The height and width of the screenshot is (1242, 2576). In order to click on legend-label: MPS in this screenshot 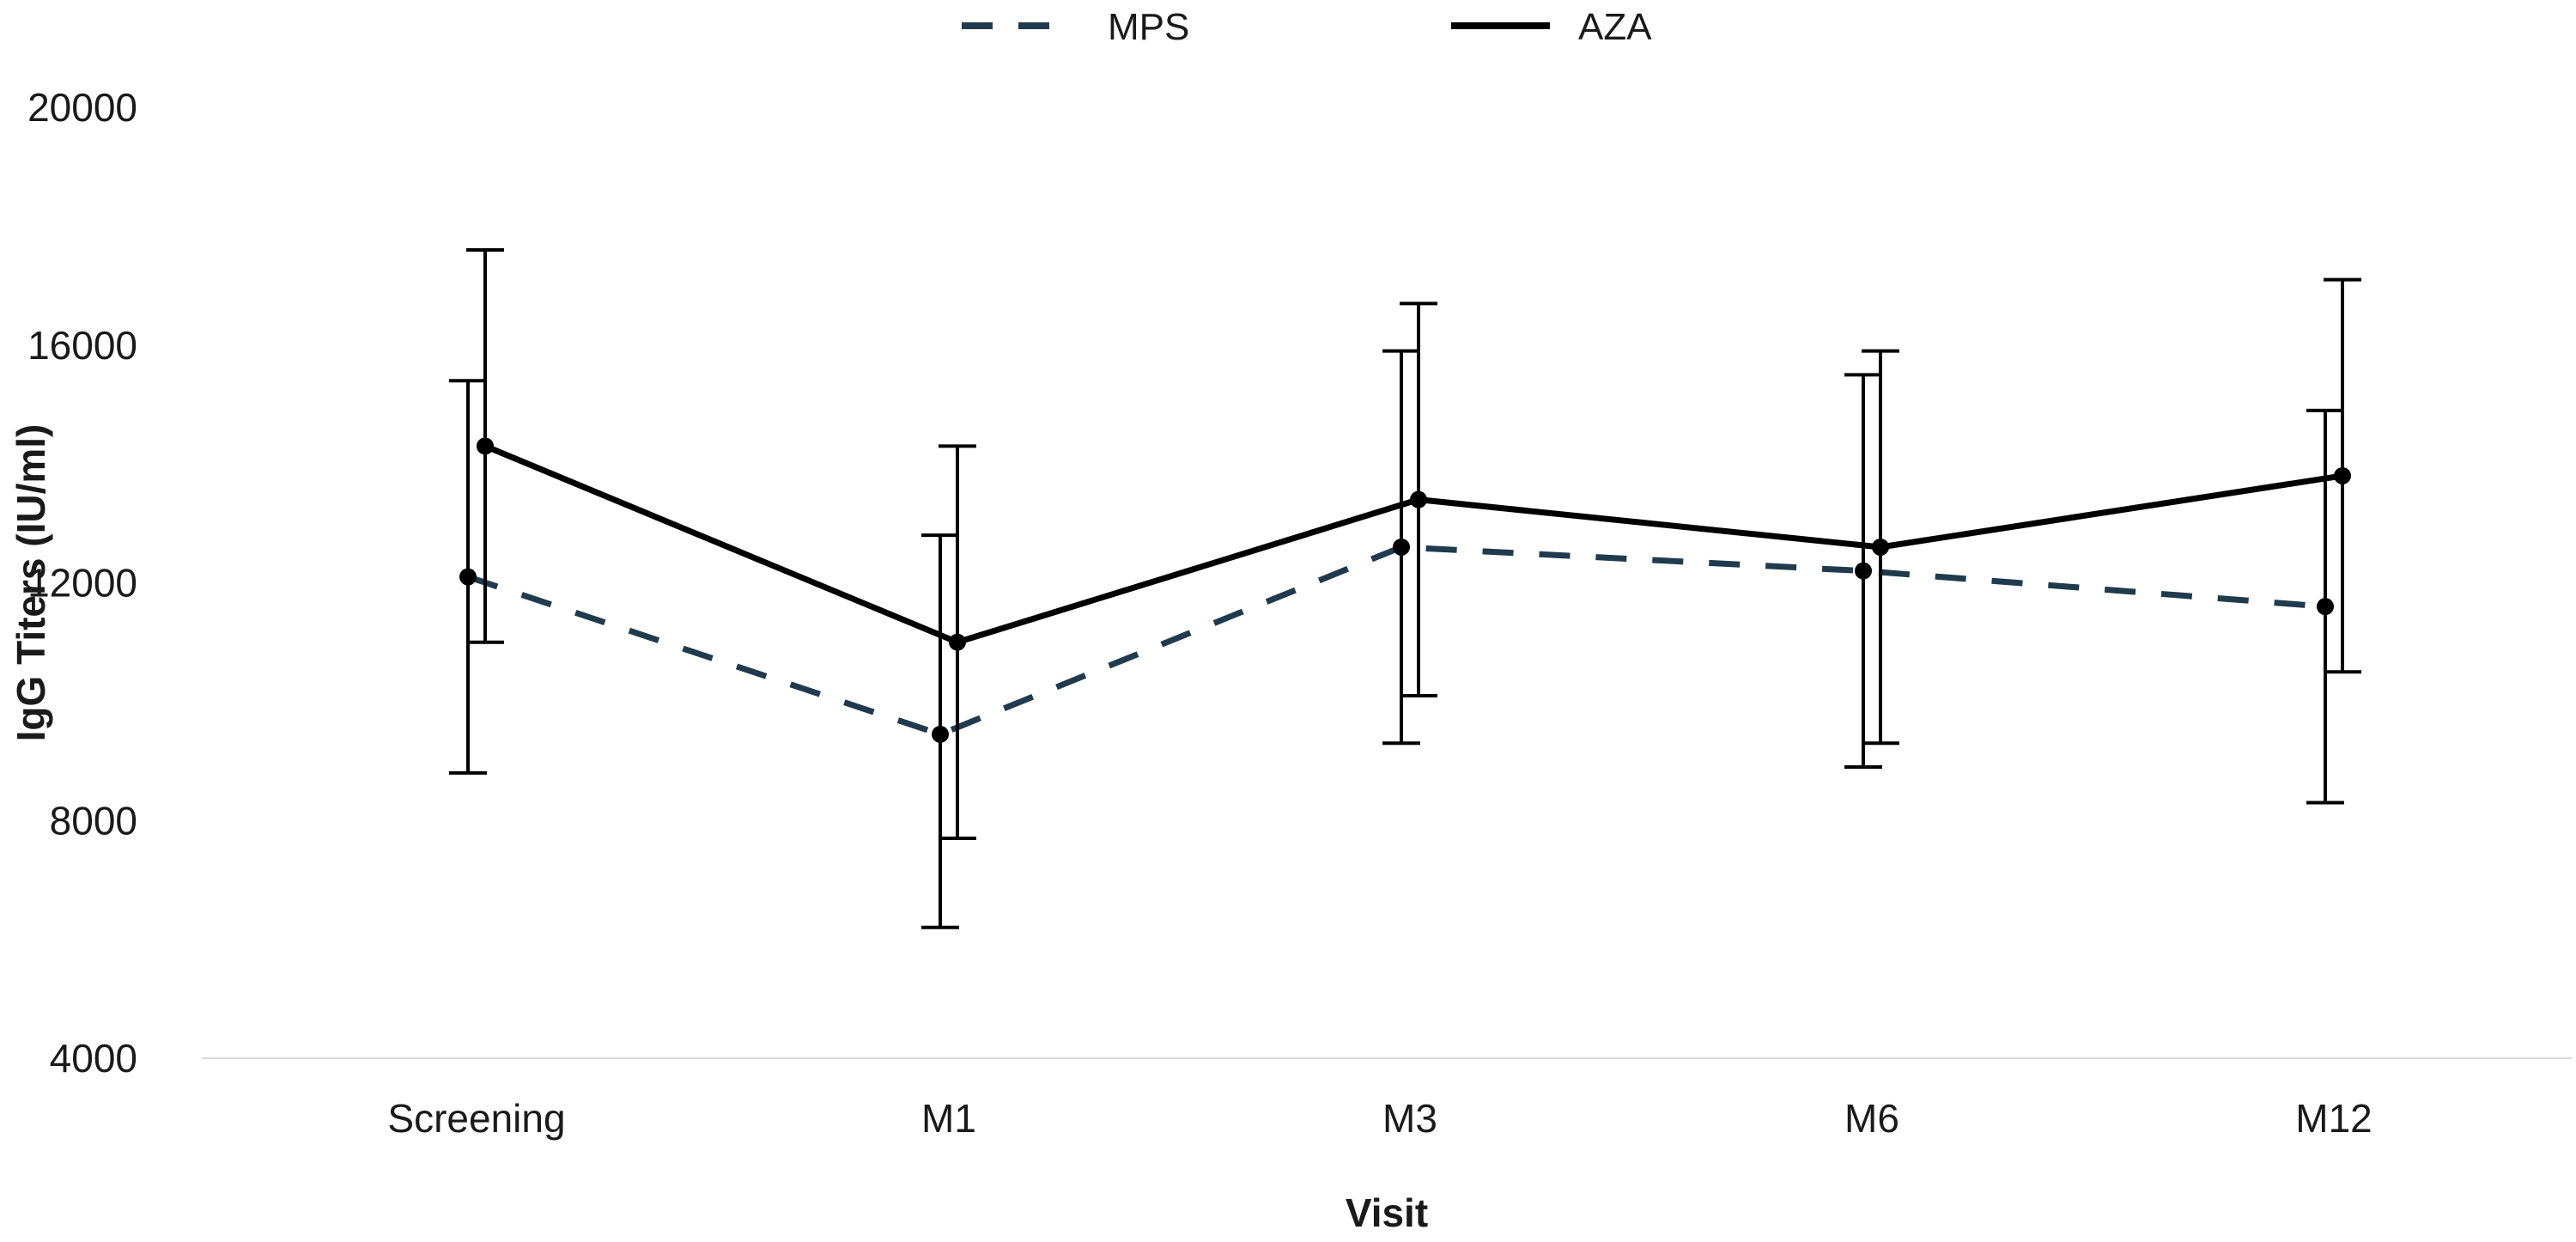, I will do `click(1148, 27)`.